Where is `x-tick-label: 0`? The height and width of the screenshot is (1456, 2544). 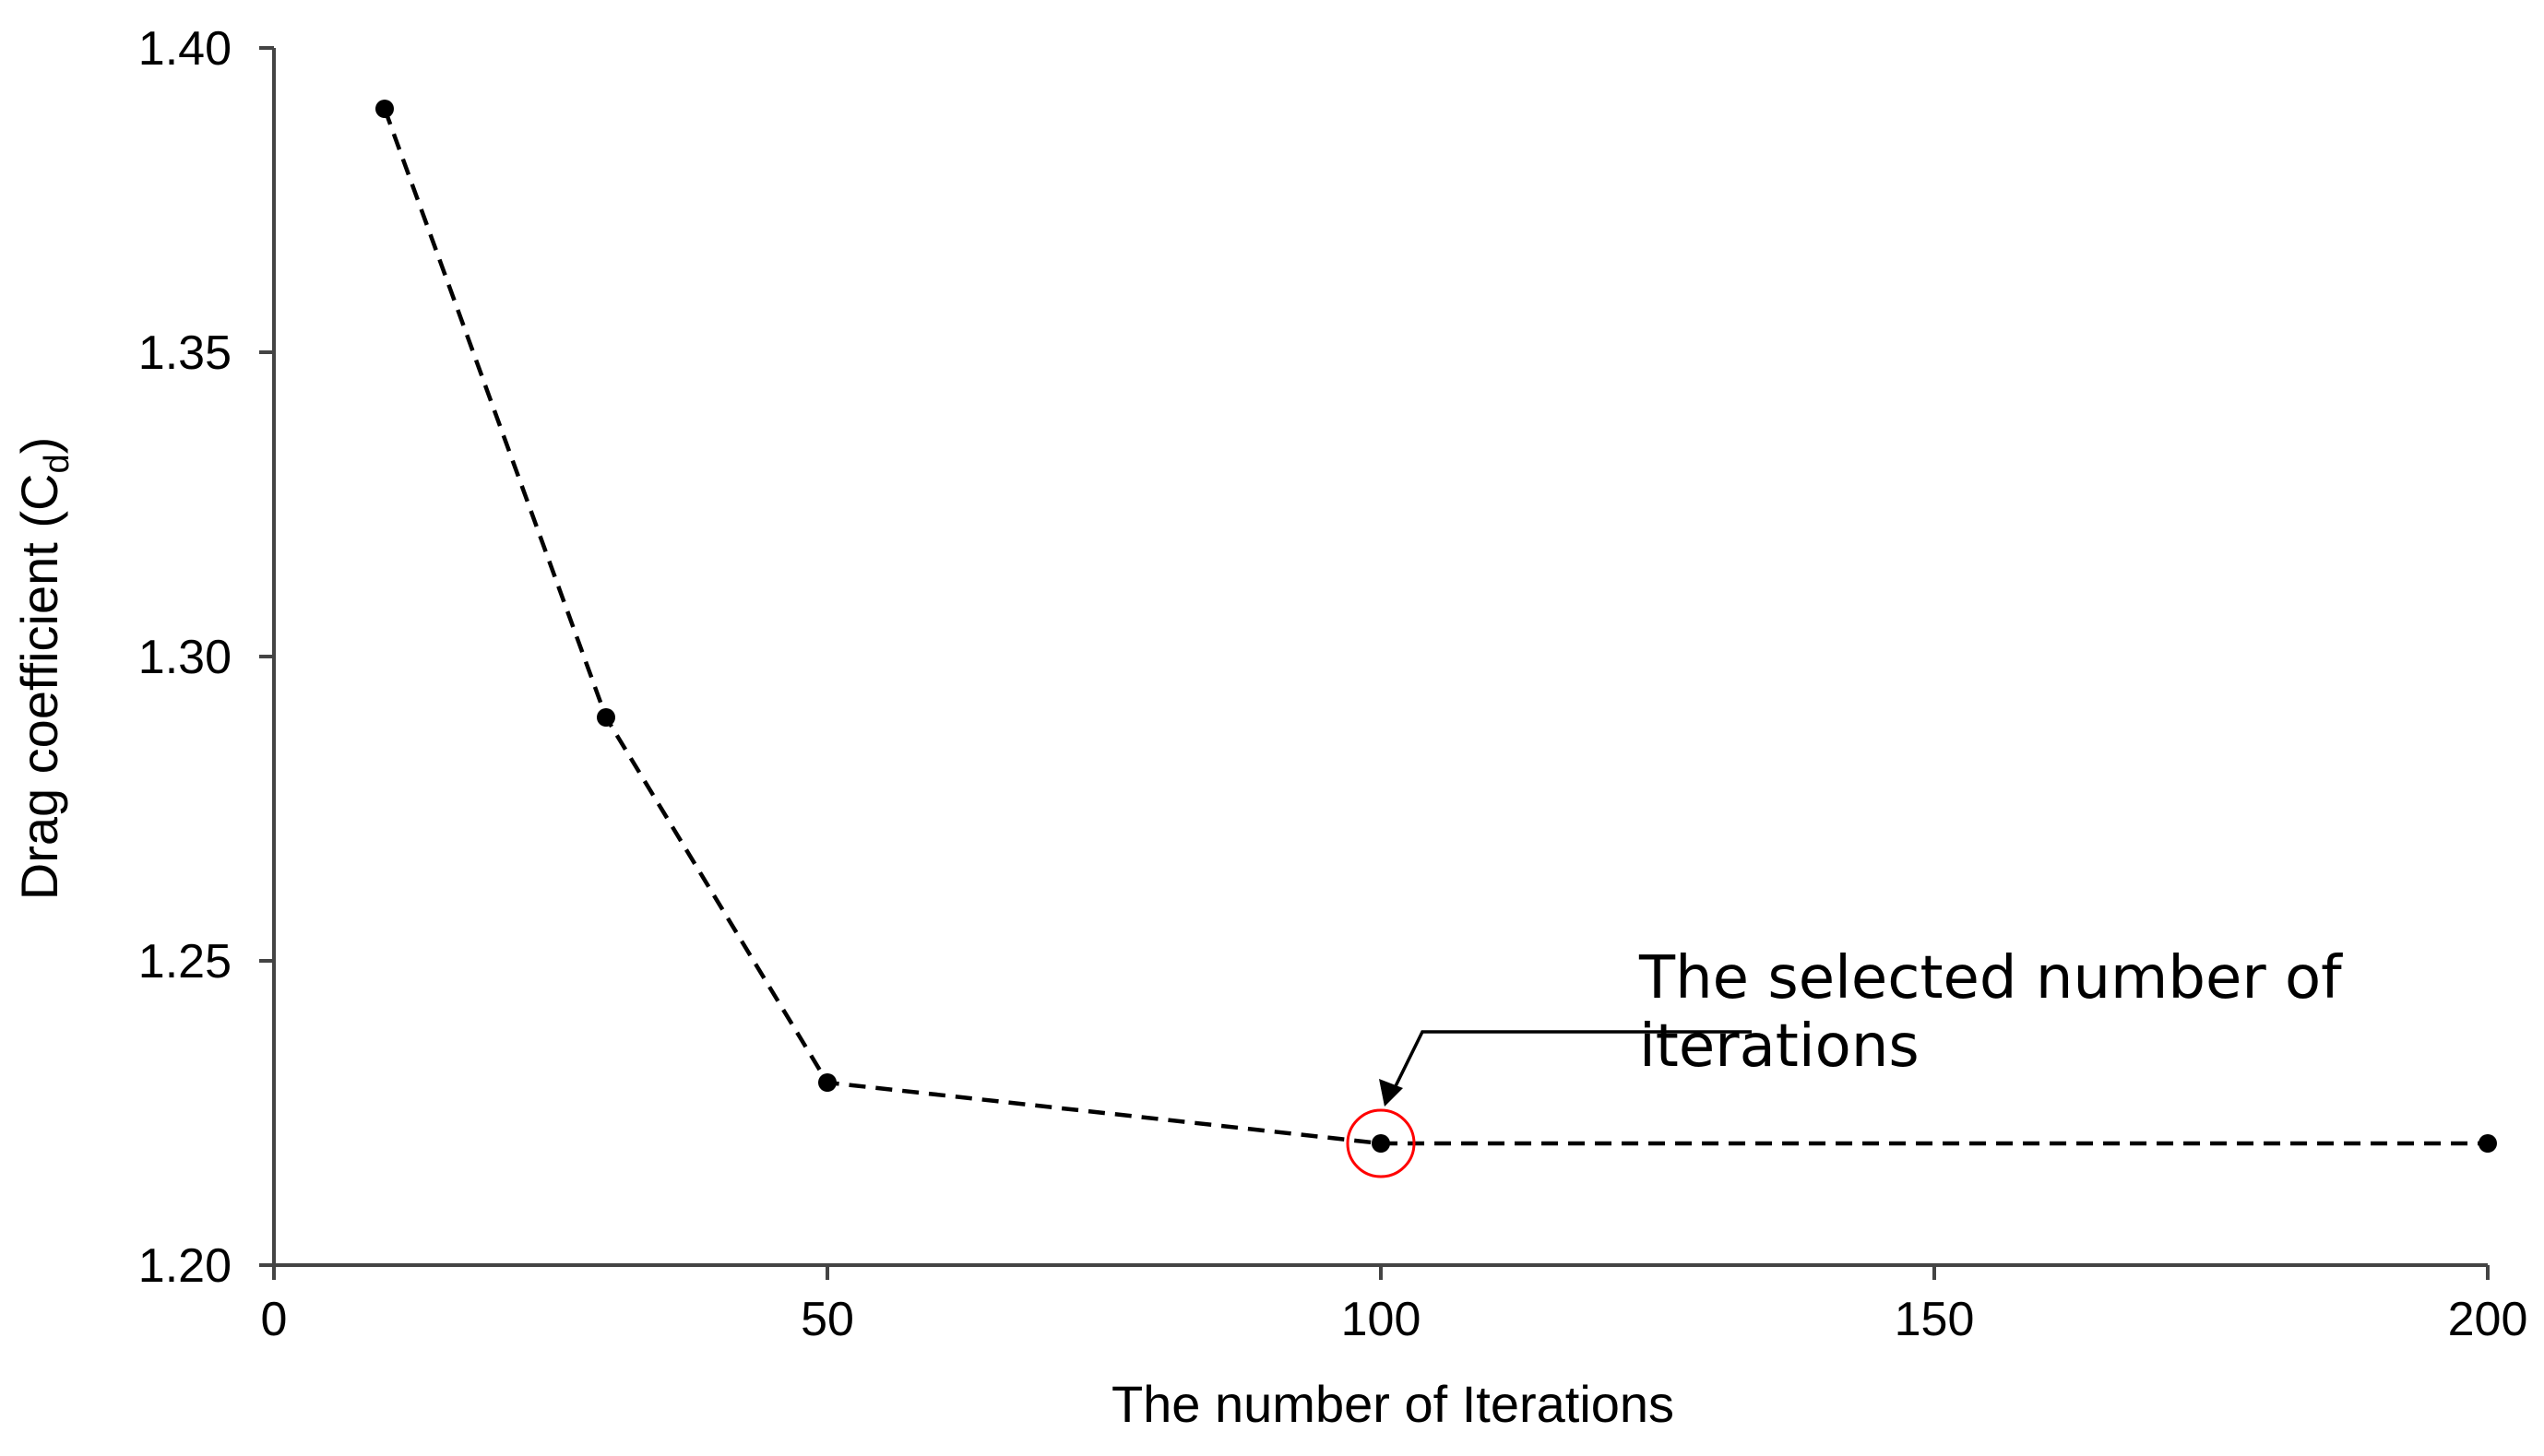
x-tick-label: 0 is located at coordinates (274, 1319).